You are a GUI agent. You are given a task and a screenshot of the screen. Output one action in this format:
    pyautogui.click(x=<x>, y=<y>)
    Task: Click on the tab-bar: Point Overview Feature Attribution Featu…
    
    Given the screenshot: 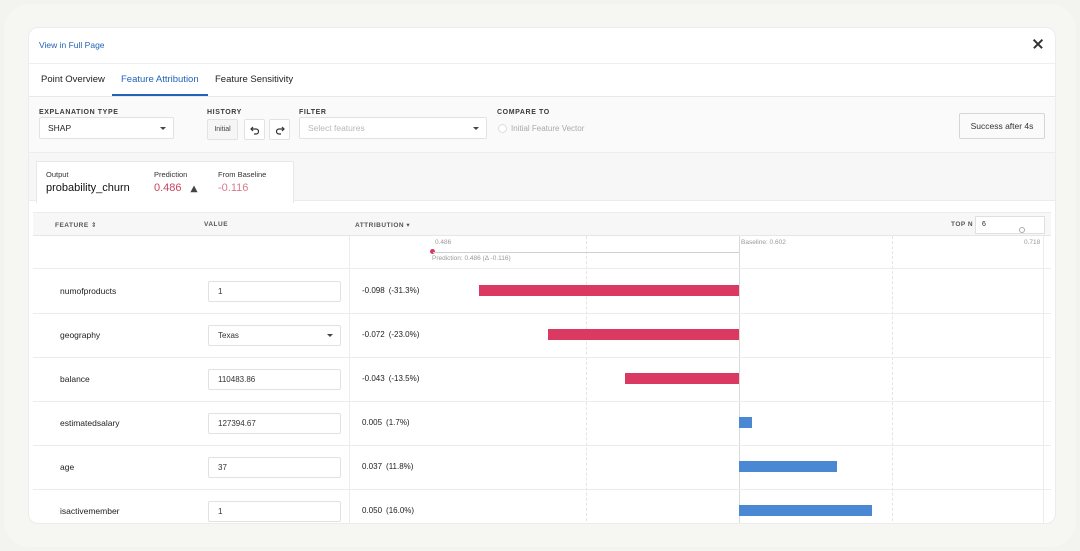 What is the action you would take?
    pyautogui.click(x=542, y=81)
    